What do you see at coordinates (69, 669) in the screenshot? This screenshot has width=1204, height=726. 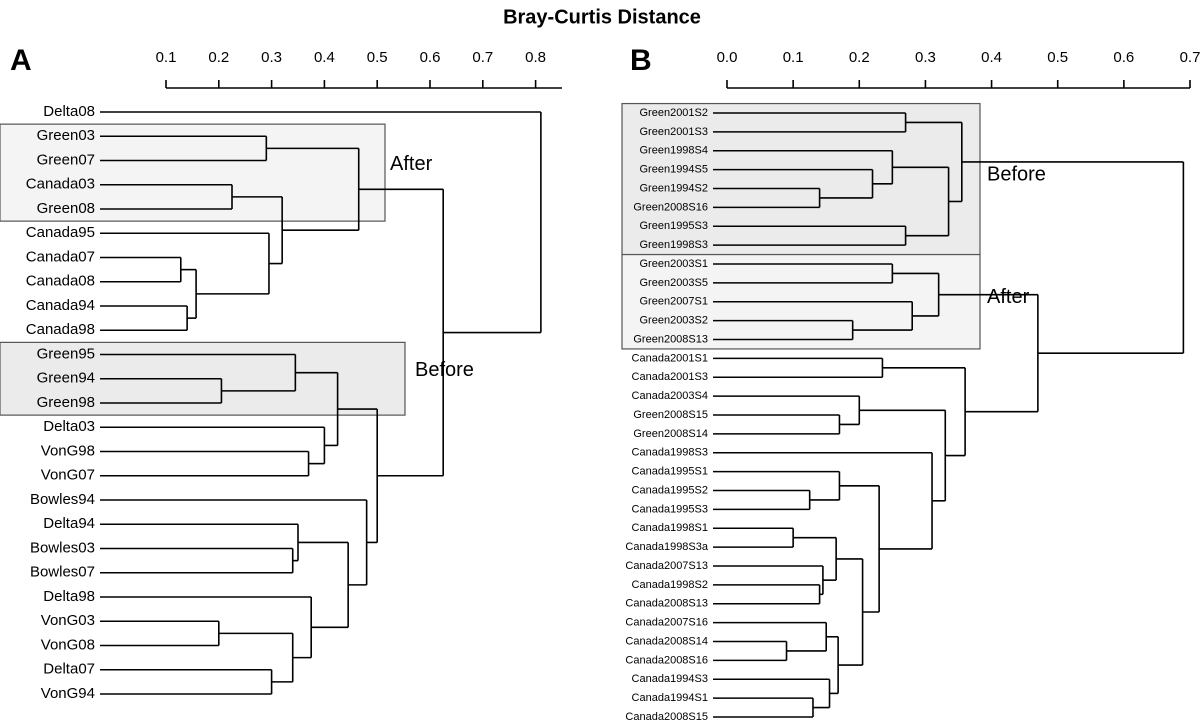 I see `leaf-label: Delta07` at bounding box center [69, 669].